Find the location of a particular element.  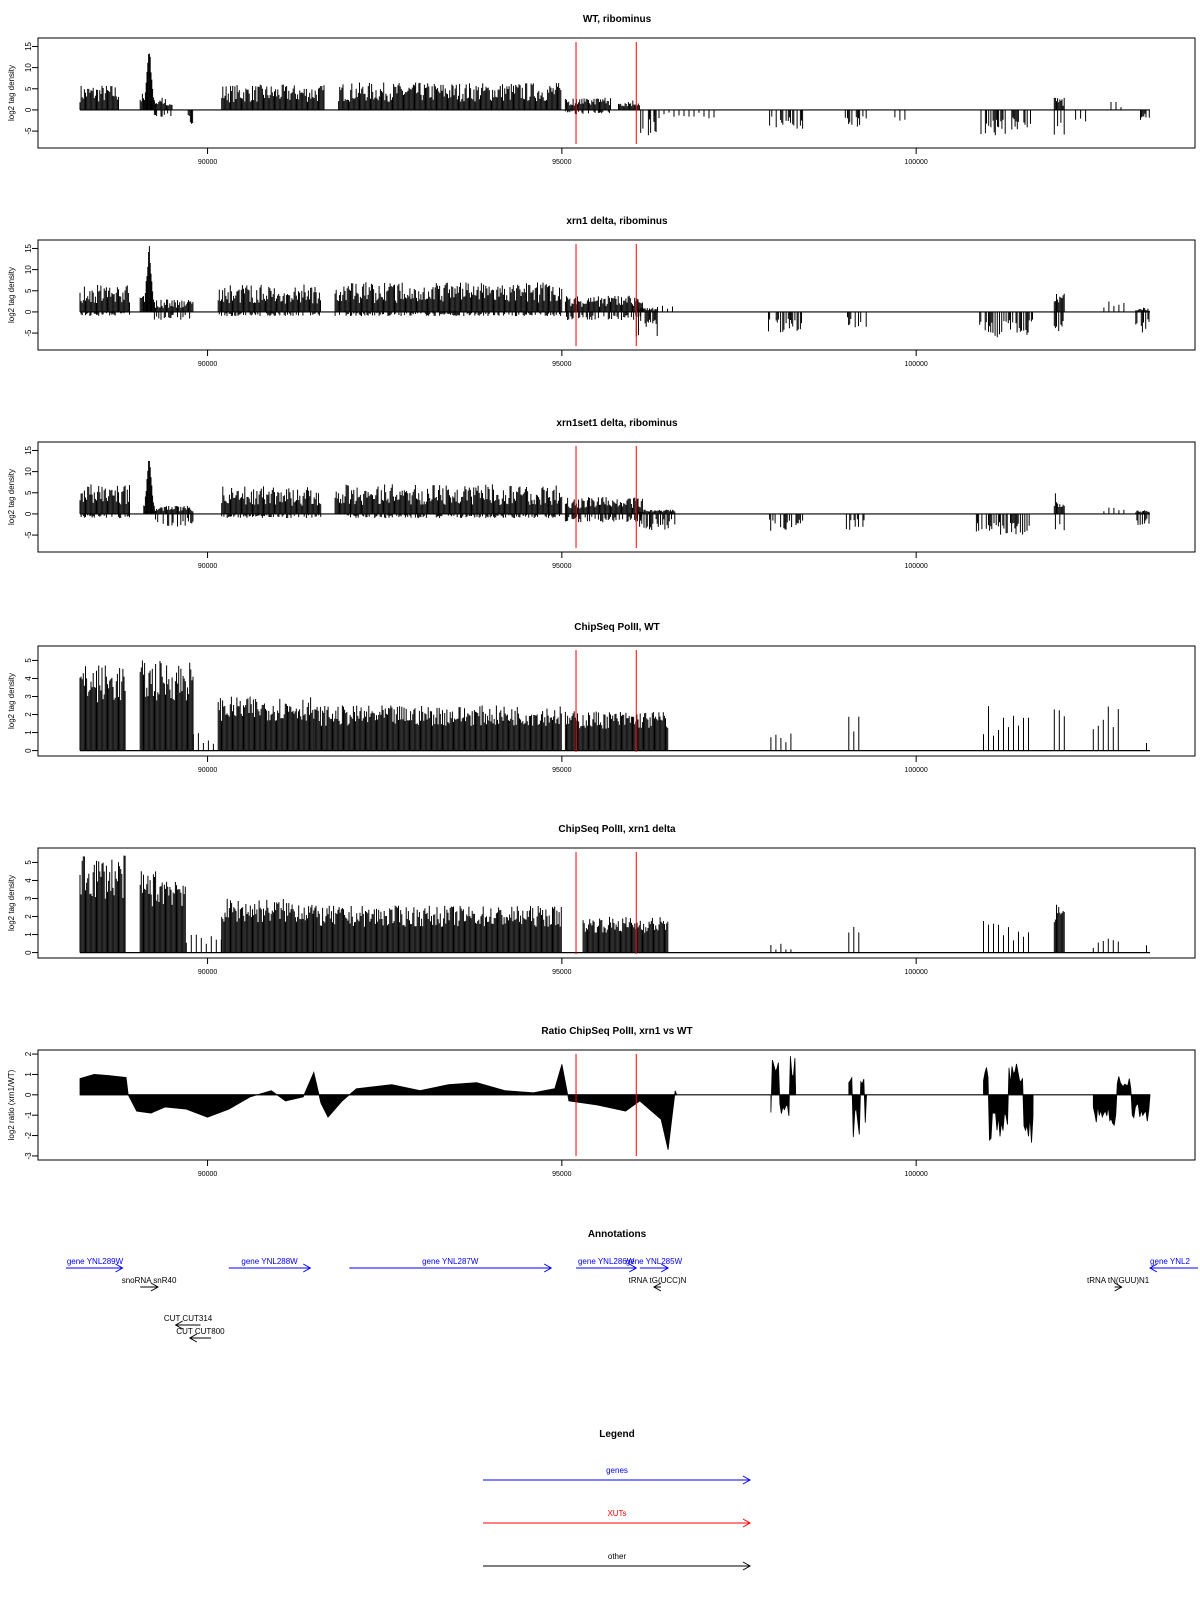

legend-title: Legend is located at coordinates (617, 1434).